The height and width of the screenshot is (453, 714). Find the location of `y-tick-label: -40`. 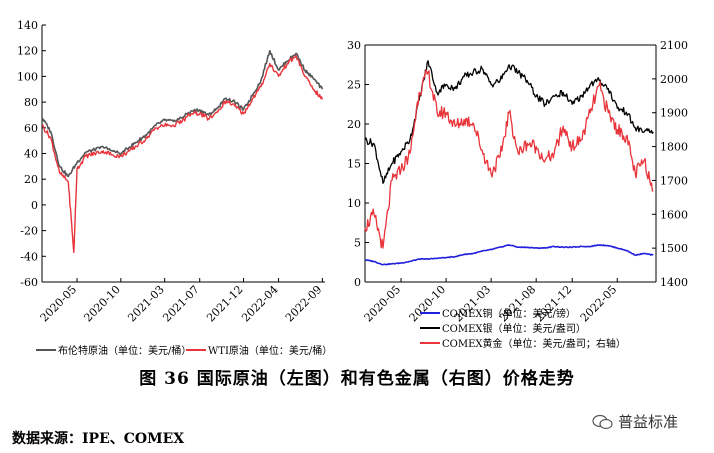

y-tick-label: -40 is located at coordinates (29, 256).